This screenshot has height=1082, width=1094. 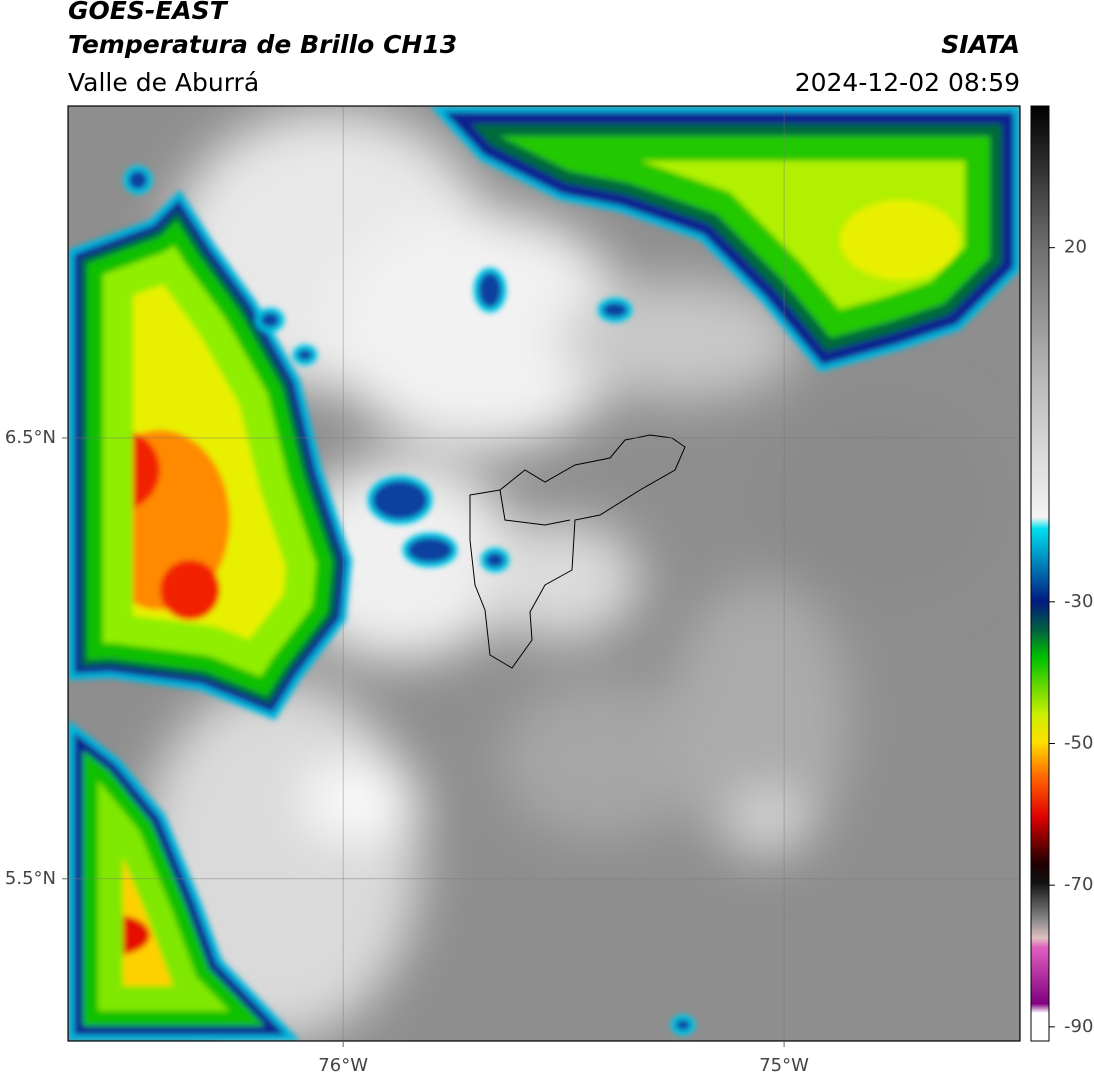 I want to click on title: GOES-EAST, so click(x=148, y=12).